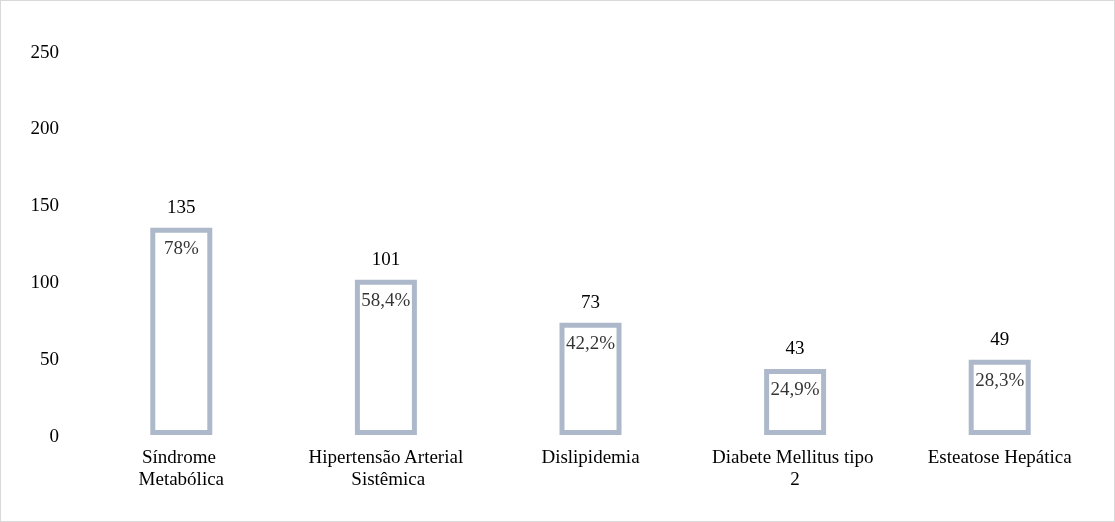 Image resolution: width=1115 pixels, height=522 pixels. I want to click on annotation: 28,3%, so click(1000, 379).